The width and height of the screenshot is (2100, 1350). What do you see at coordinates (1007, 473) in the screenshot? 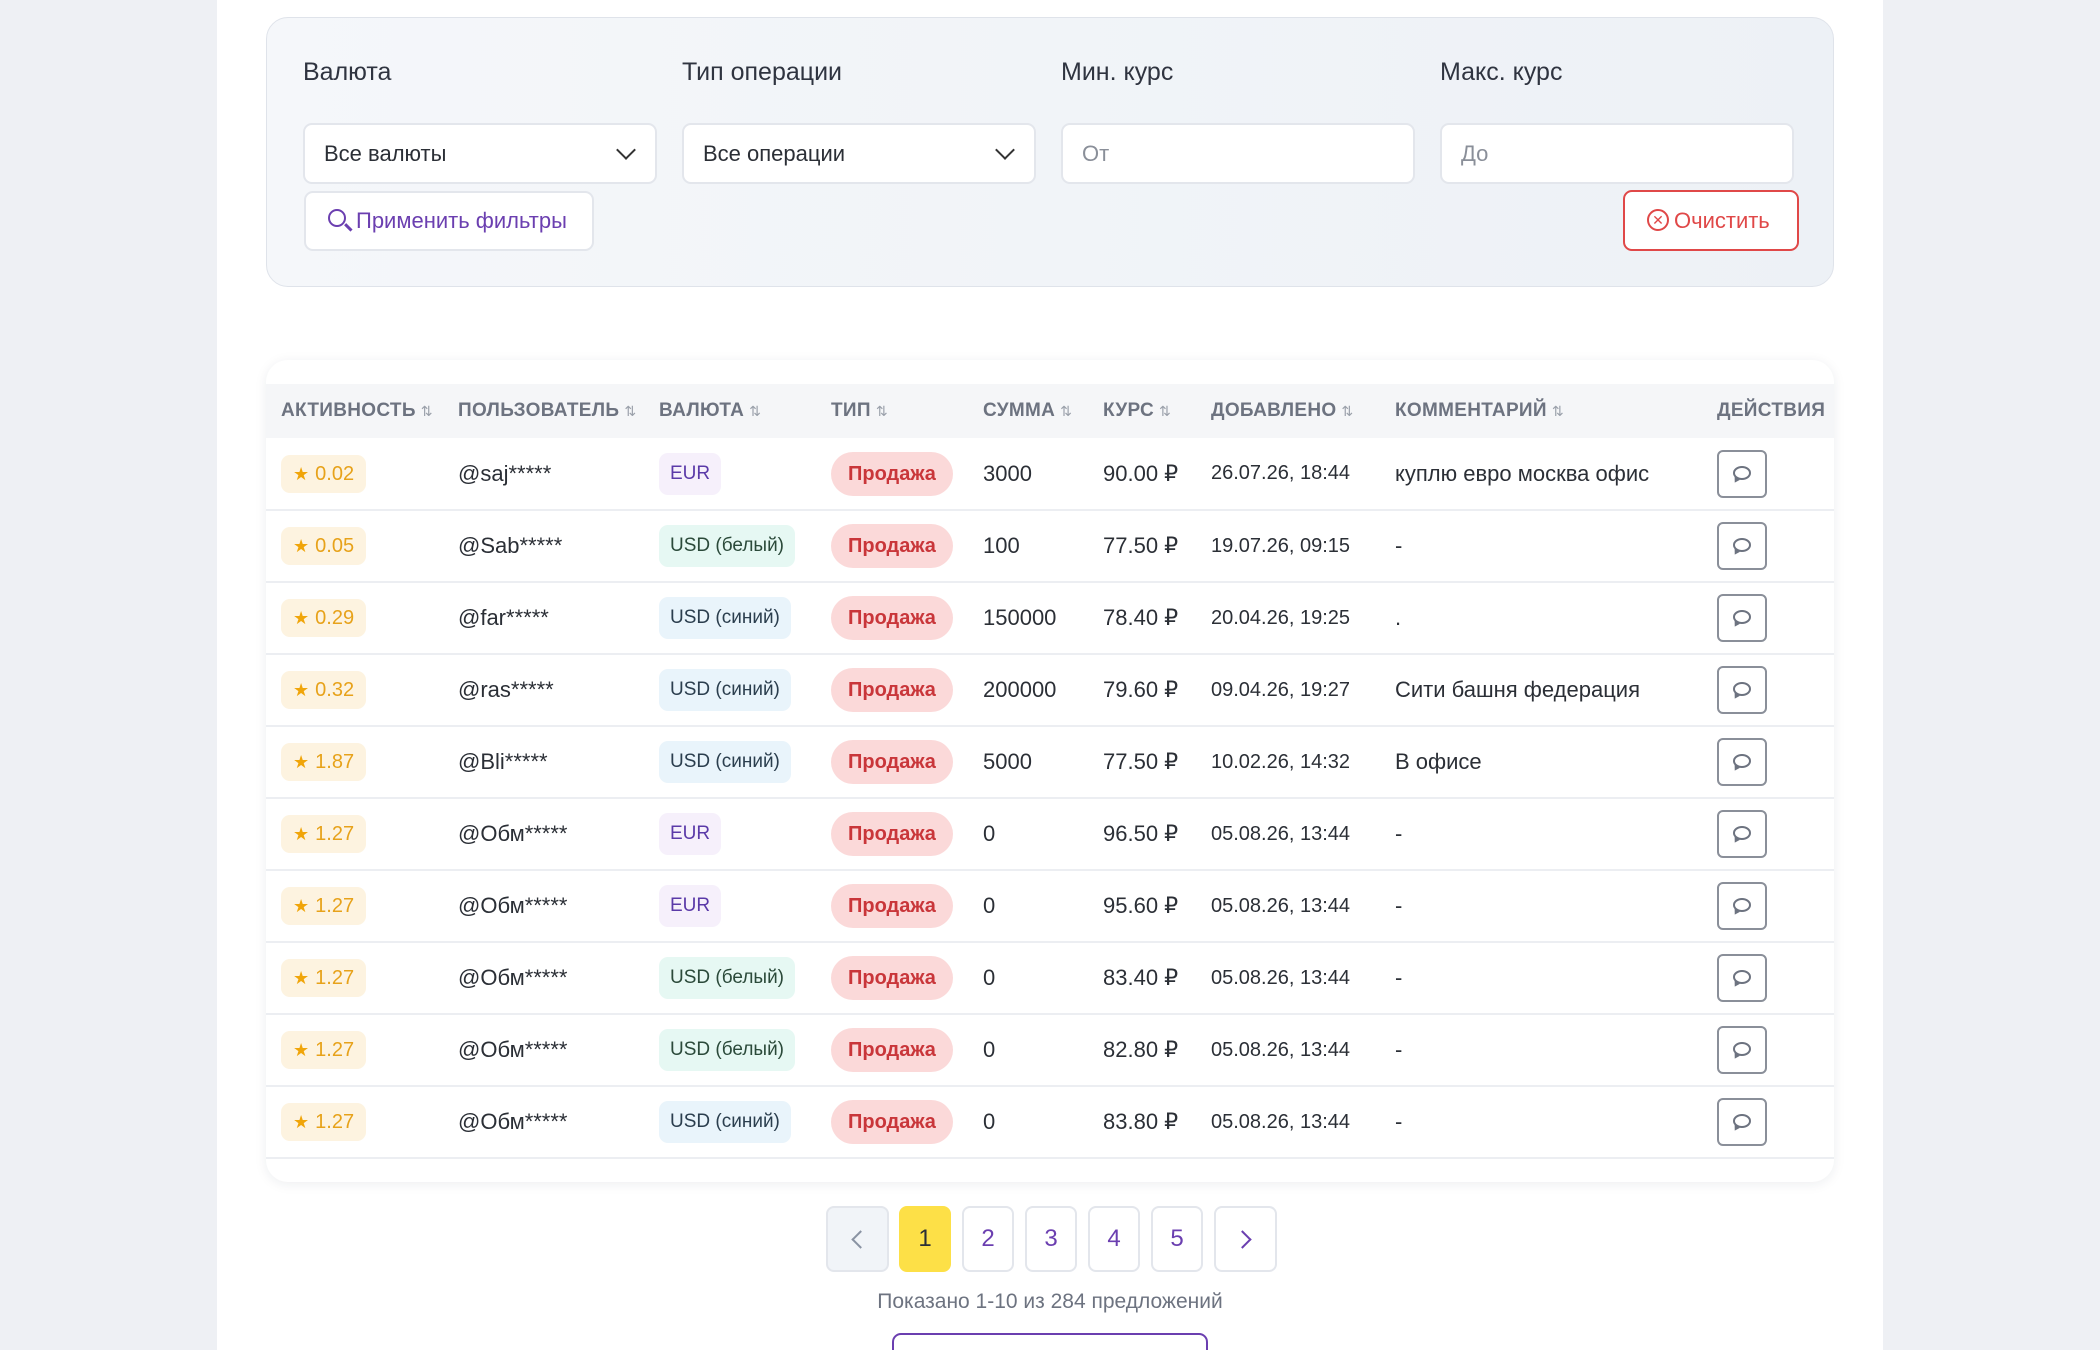
I see `amount-cell: 3000` at bounding box center [1007, 473].